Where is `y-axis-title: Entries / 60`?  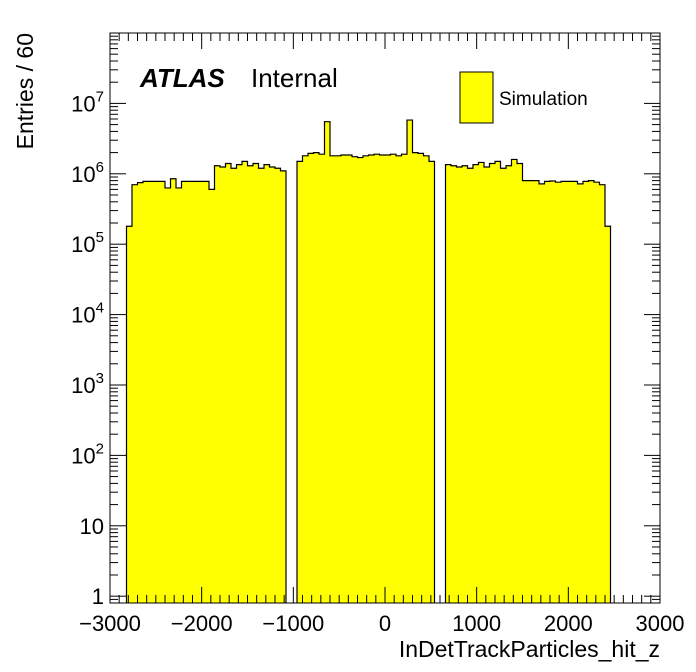
y-axis-title: Entries / 60 is located at coordinates (25, 91).